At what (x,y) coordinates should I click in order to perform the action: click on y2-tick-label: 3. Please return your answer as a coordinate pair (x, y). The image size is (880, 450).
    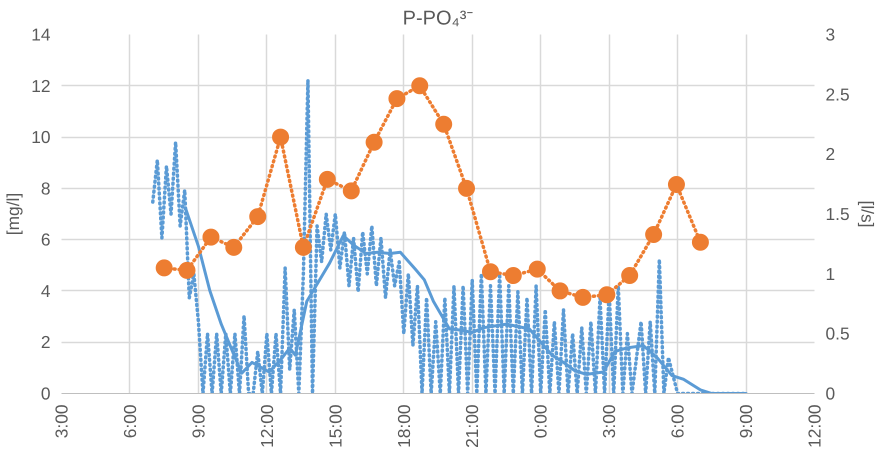
    Looking at the image, I should click on (831, 34).